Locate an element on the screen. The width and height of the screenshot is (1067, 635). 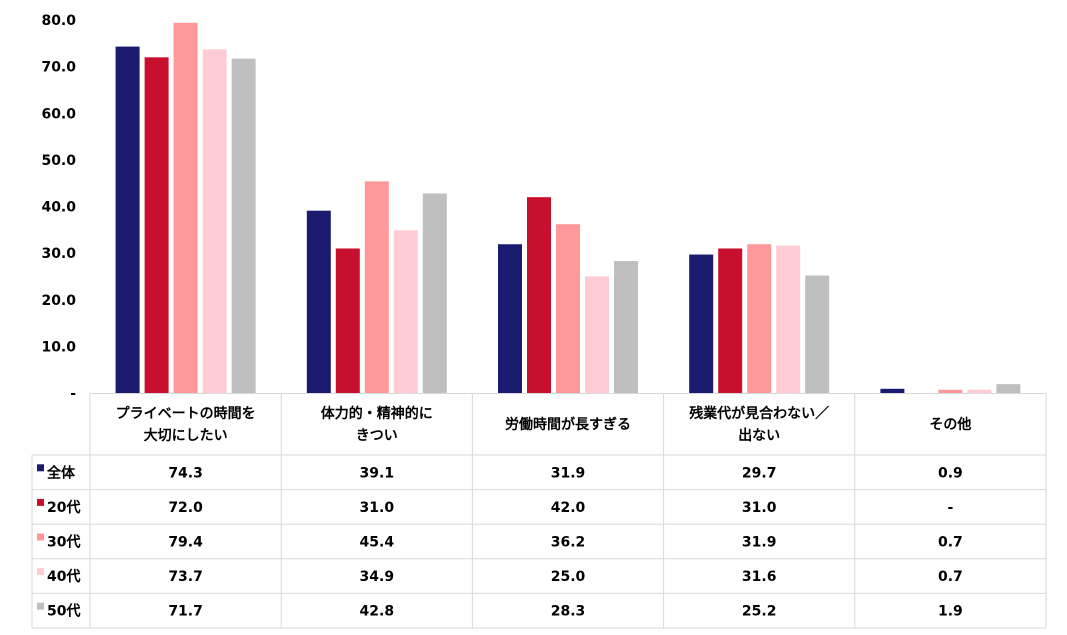
data-label: 1.9 is located at coordinates (950, 612).